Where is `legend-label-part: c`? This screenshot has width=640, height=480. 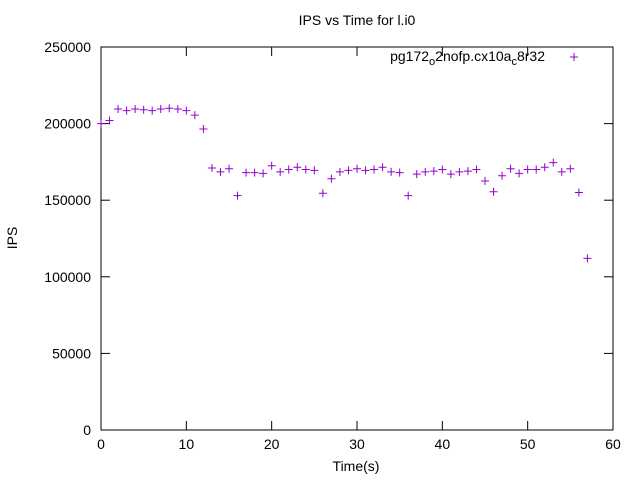 legend-label-part: c is located at coordinates (514, 62).